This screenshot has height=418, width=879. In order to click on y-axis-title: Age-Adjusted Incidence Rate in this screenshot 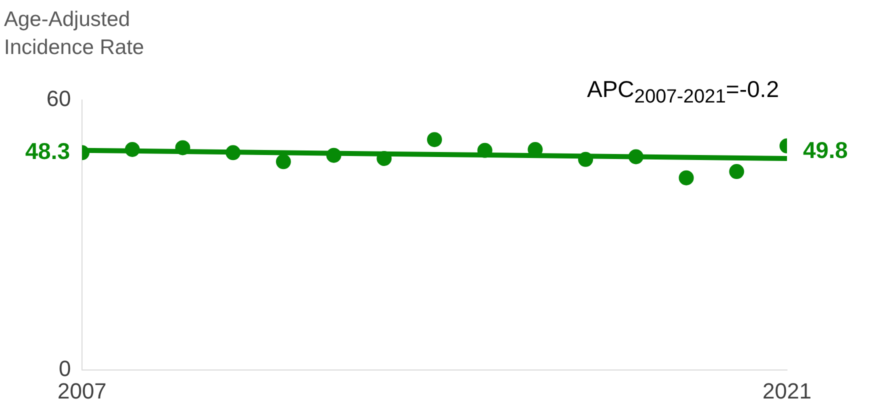, I will do `click(75, 34)`.